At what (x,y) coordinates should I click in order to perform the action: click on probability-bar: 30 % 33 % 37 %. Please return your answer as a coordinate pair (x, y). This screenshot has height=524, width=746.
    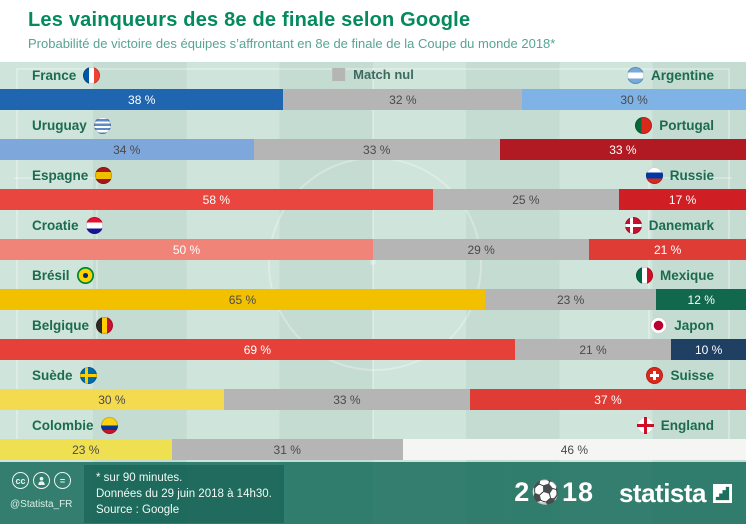
    Looking at the image, I should click on (373, 399).